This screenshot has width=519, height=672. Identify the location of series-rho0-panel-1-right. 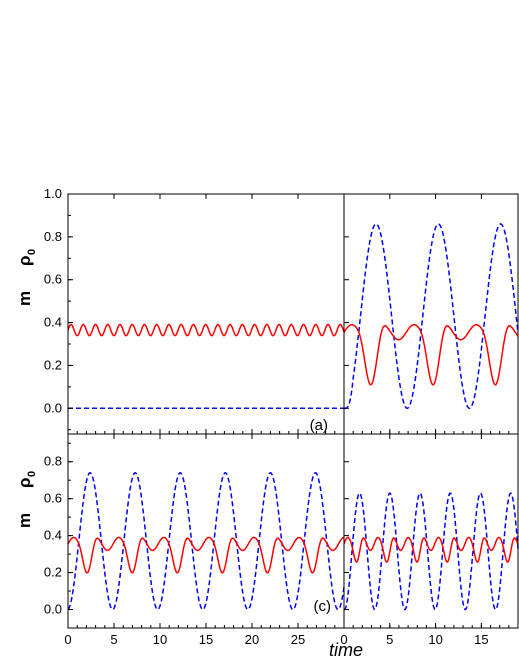
(431, 551).